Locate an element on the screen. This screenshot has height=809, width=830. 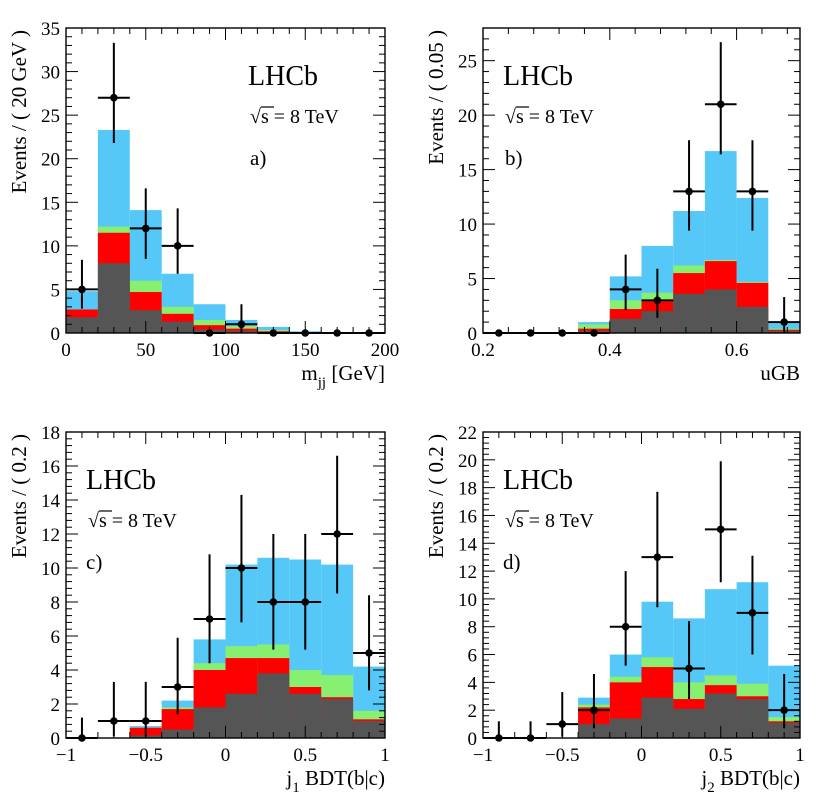
y-axis-label: Events / ( 0.05 ) is located at coordinates (436, 97).